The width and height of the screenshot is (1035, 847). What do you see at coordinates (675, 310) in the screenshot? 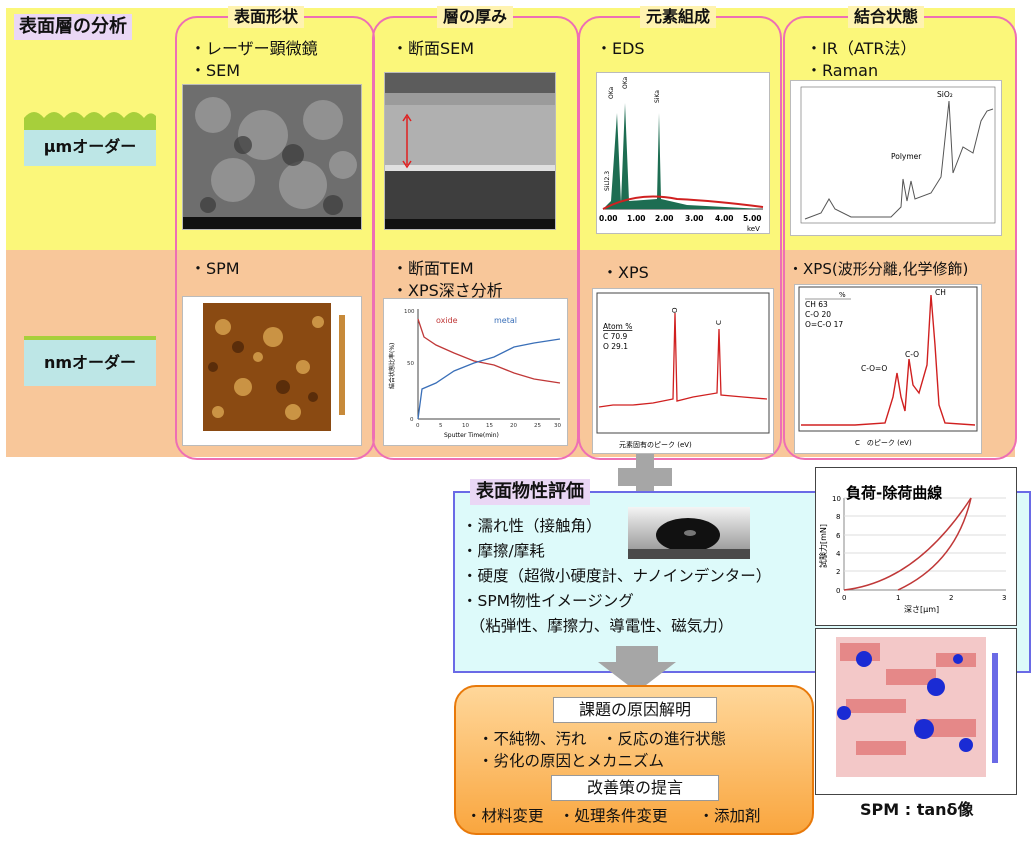
I see `peak-label: O` at bounding box center [675, 310].